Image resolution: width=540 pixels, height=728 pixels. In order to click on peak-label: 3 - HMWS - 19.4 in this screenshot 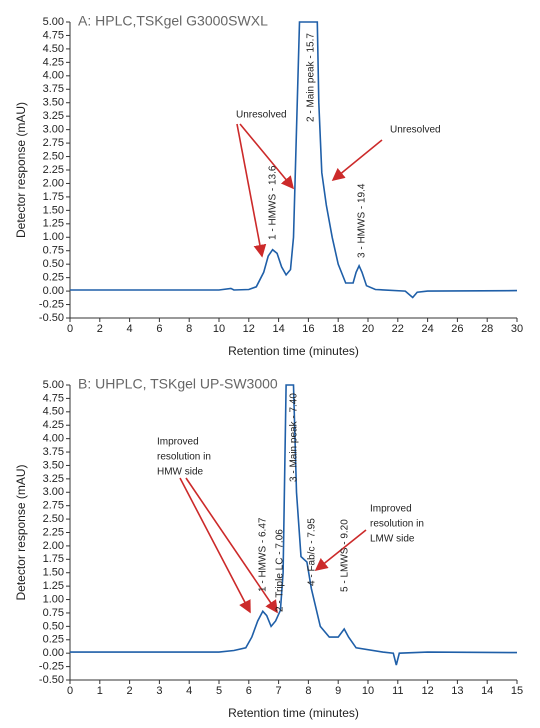, I will do `click(362, 220)`.